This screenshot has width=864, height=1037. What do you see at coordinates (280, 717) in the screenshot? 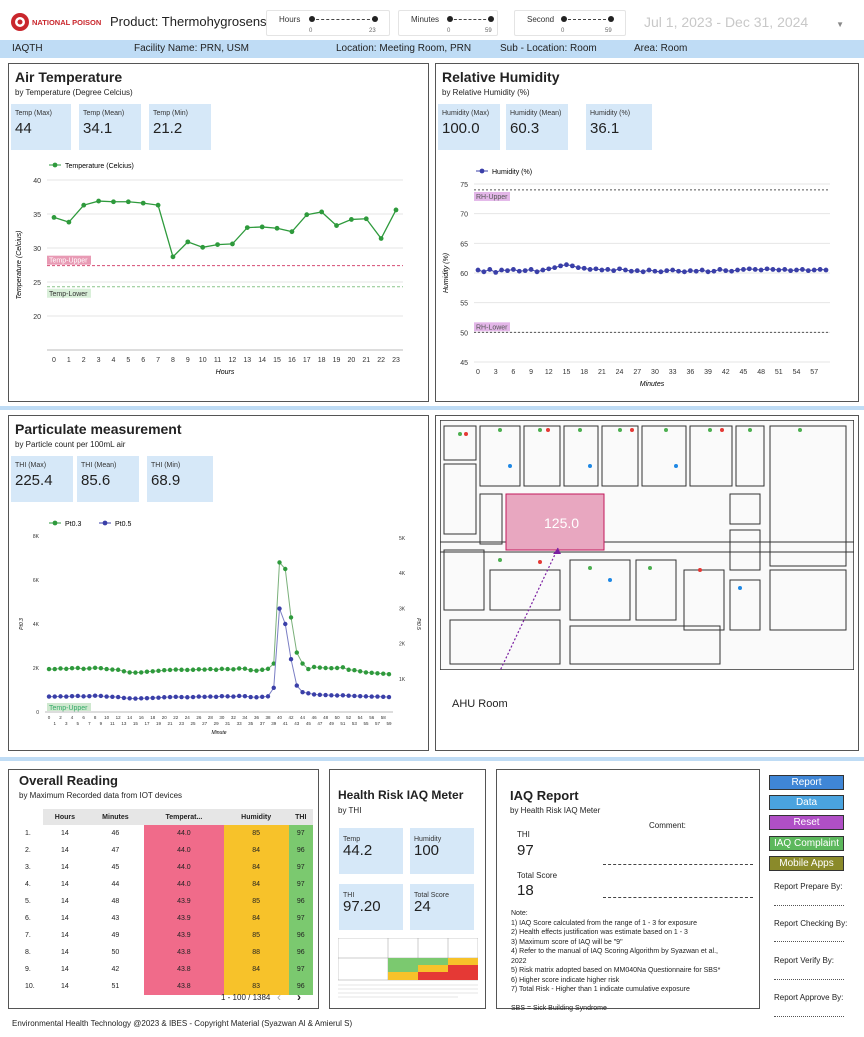
I see `x-tick-label: 40` at bounding box center [280, 717].